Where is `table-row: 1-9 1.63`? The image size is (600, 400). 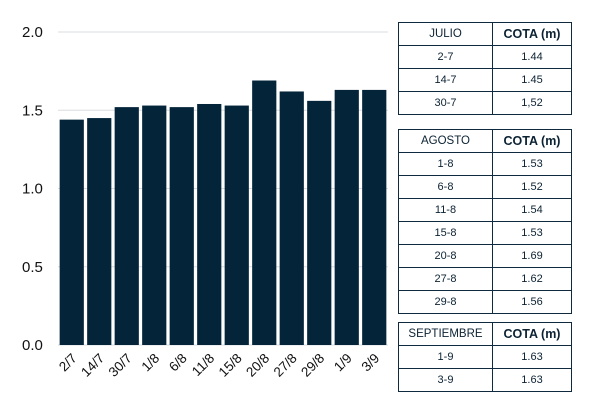 table-row: 1-9 1.63 is located at coordinates (485, 357).